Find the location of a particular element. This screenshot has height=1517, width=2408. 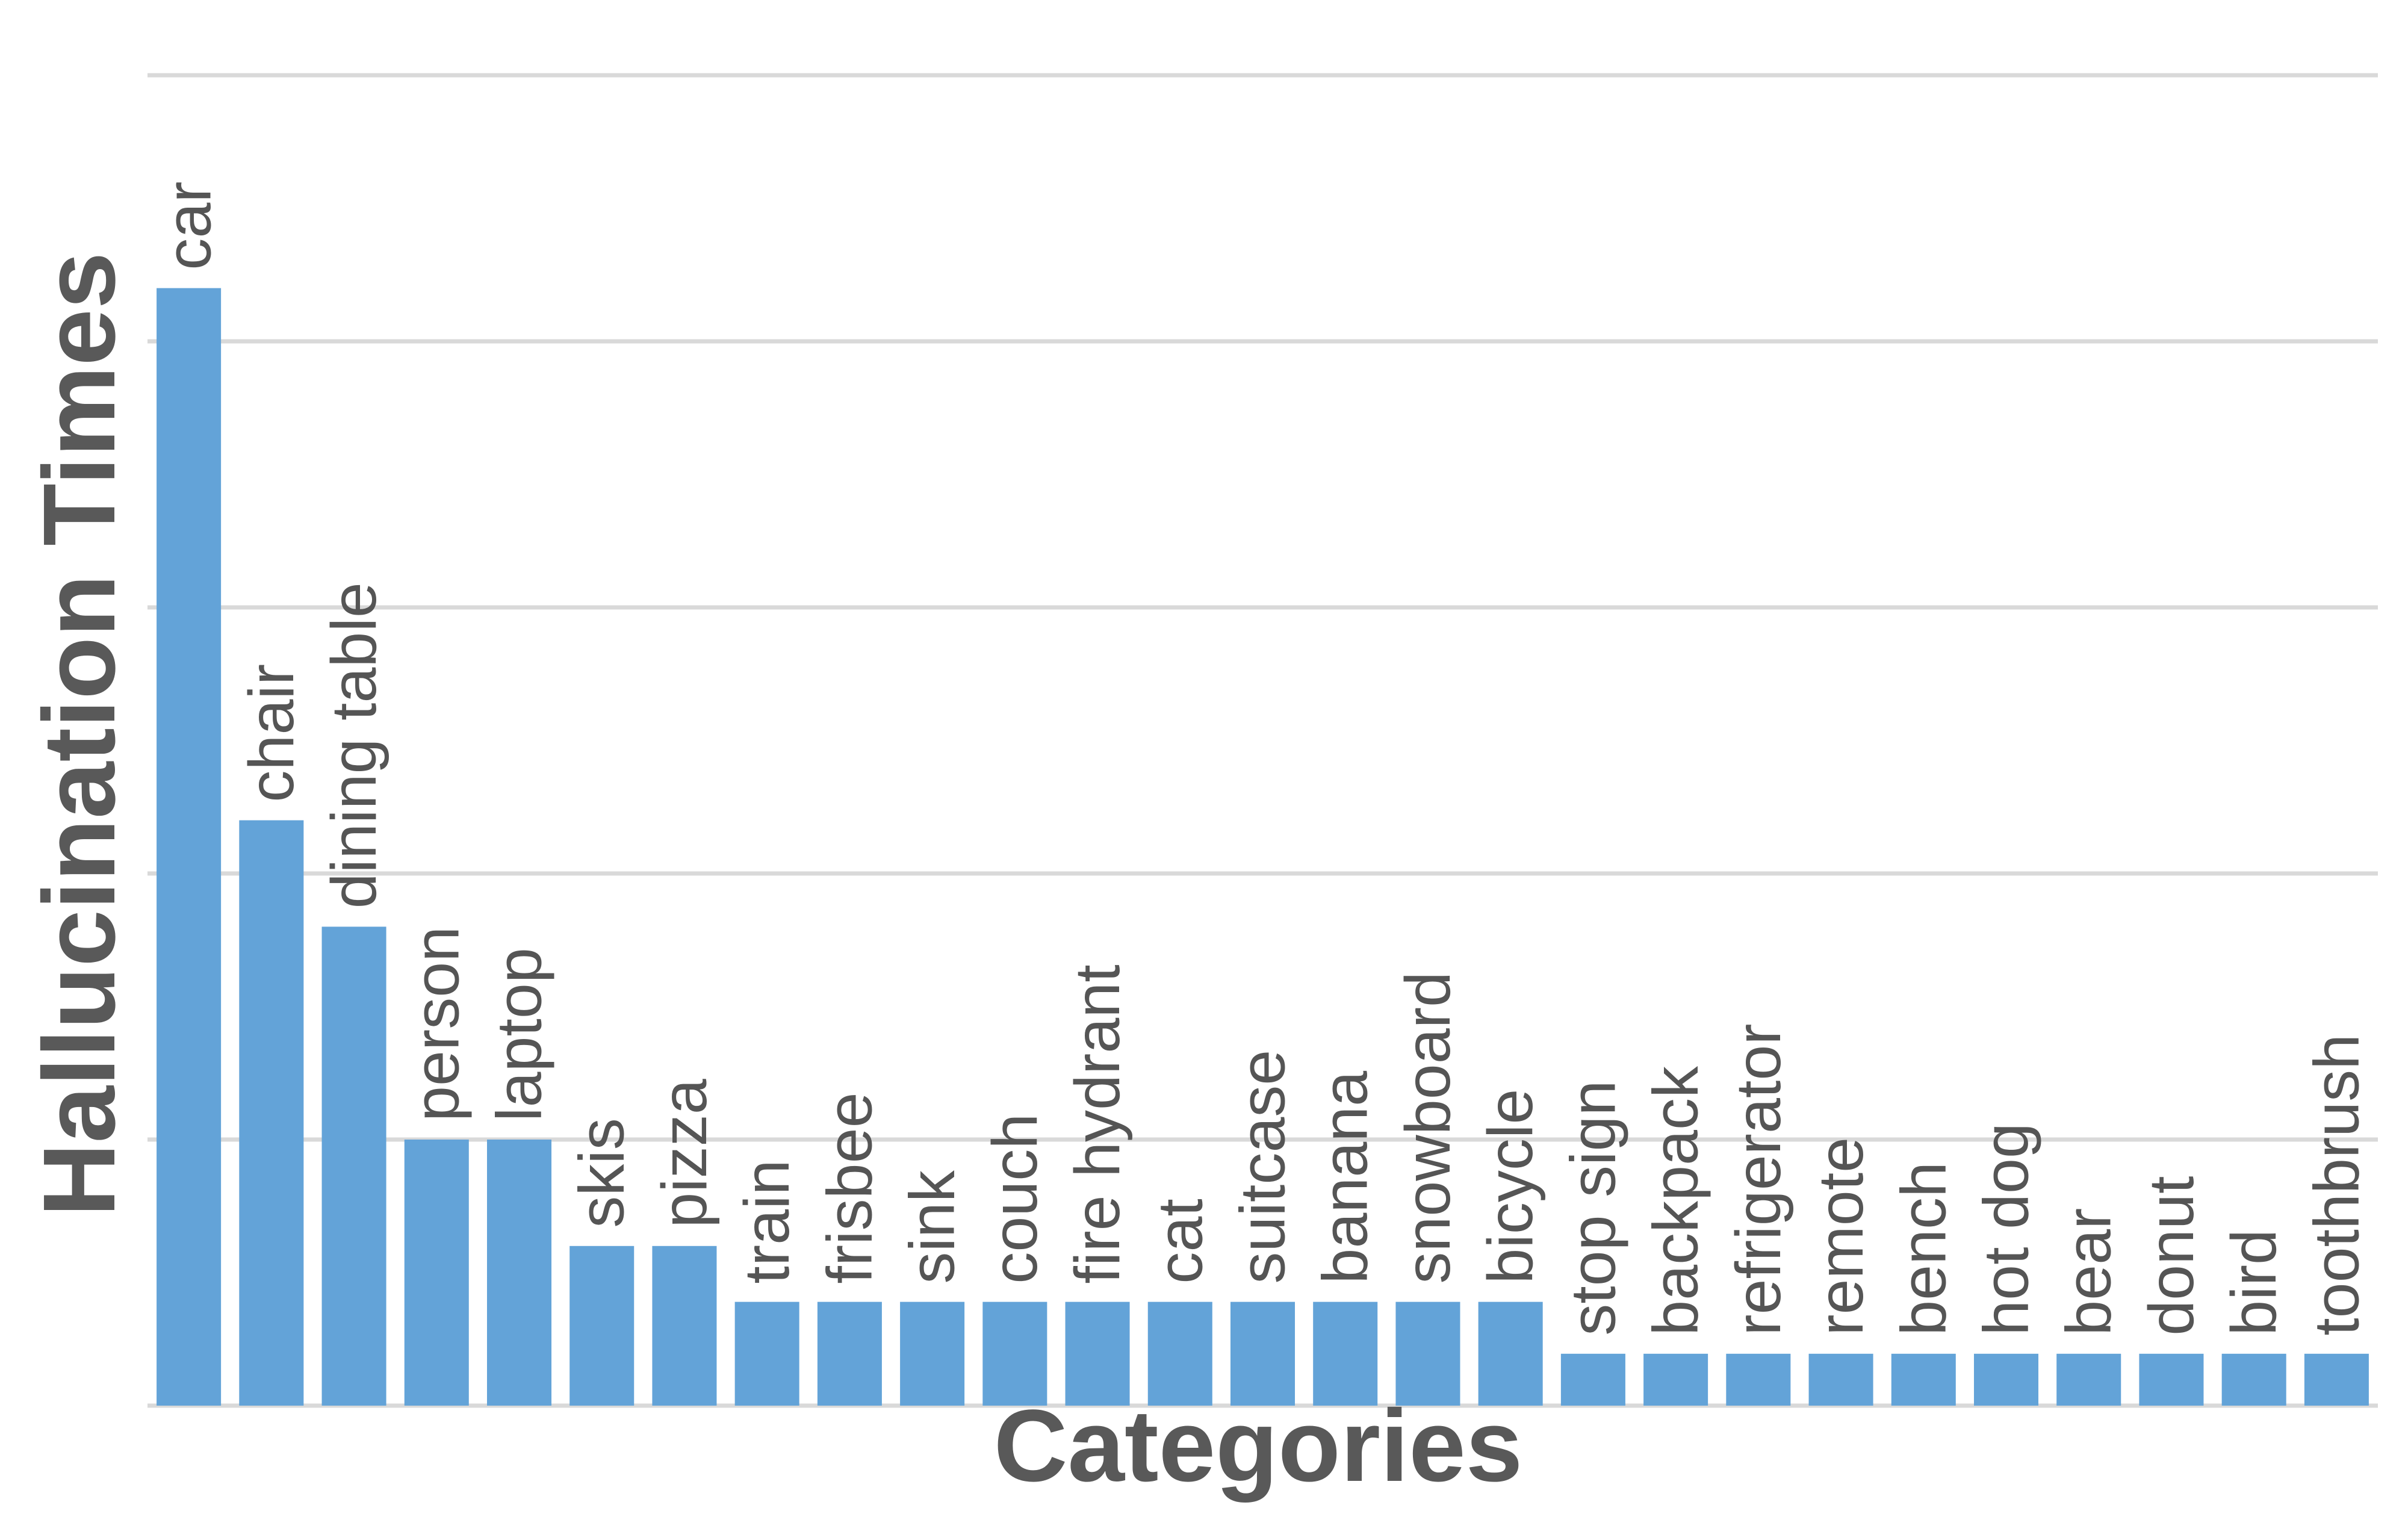

bar-hot-dog is located at coordinates (2006, 1379).